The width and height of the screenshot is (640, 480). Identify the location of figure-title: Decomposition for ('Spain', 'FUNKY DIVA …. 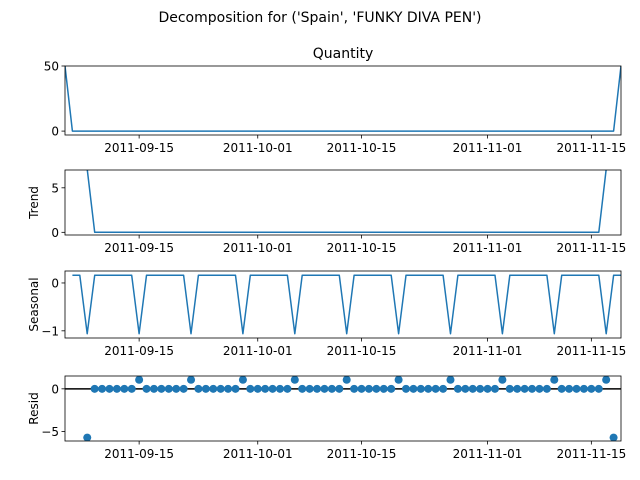
(319, 18).